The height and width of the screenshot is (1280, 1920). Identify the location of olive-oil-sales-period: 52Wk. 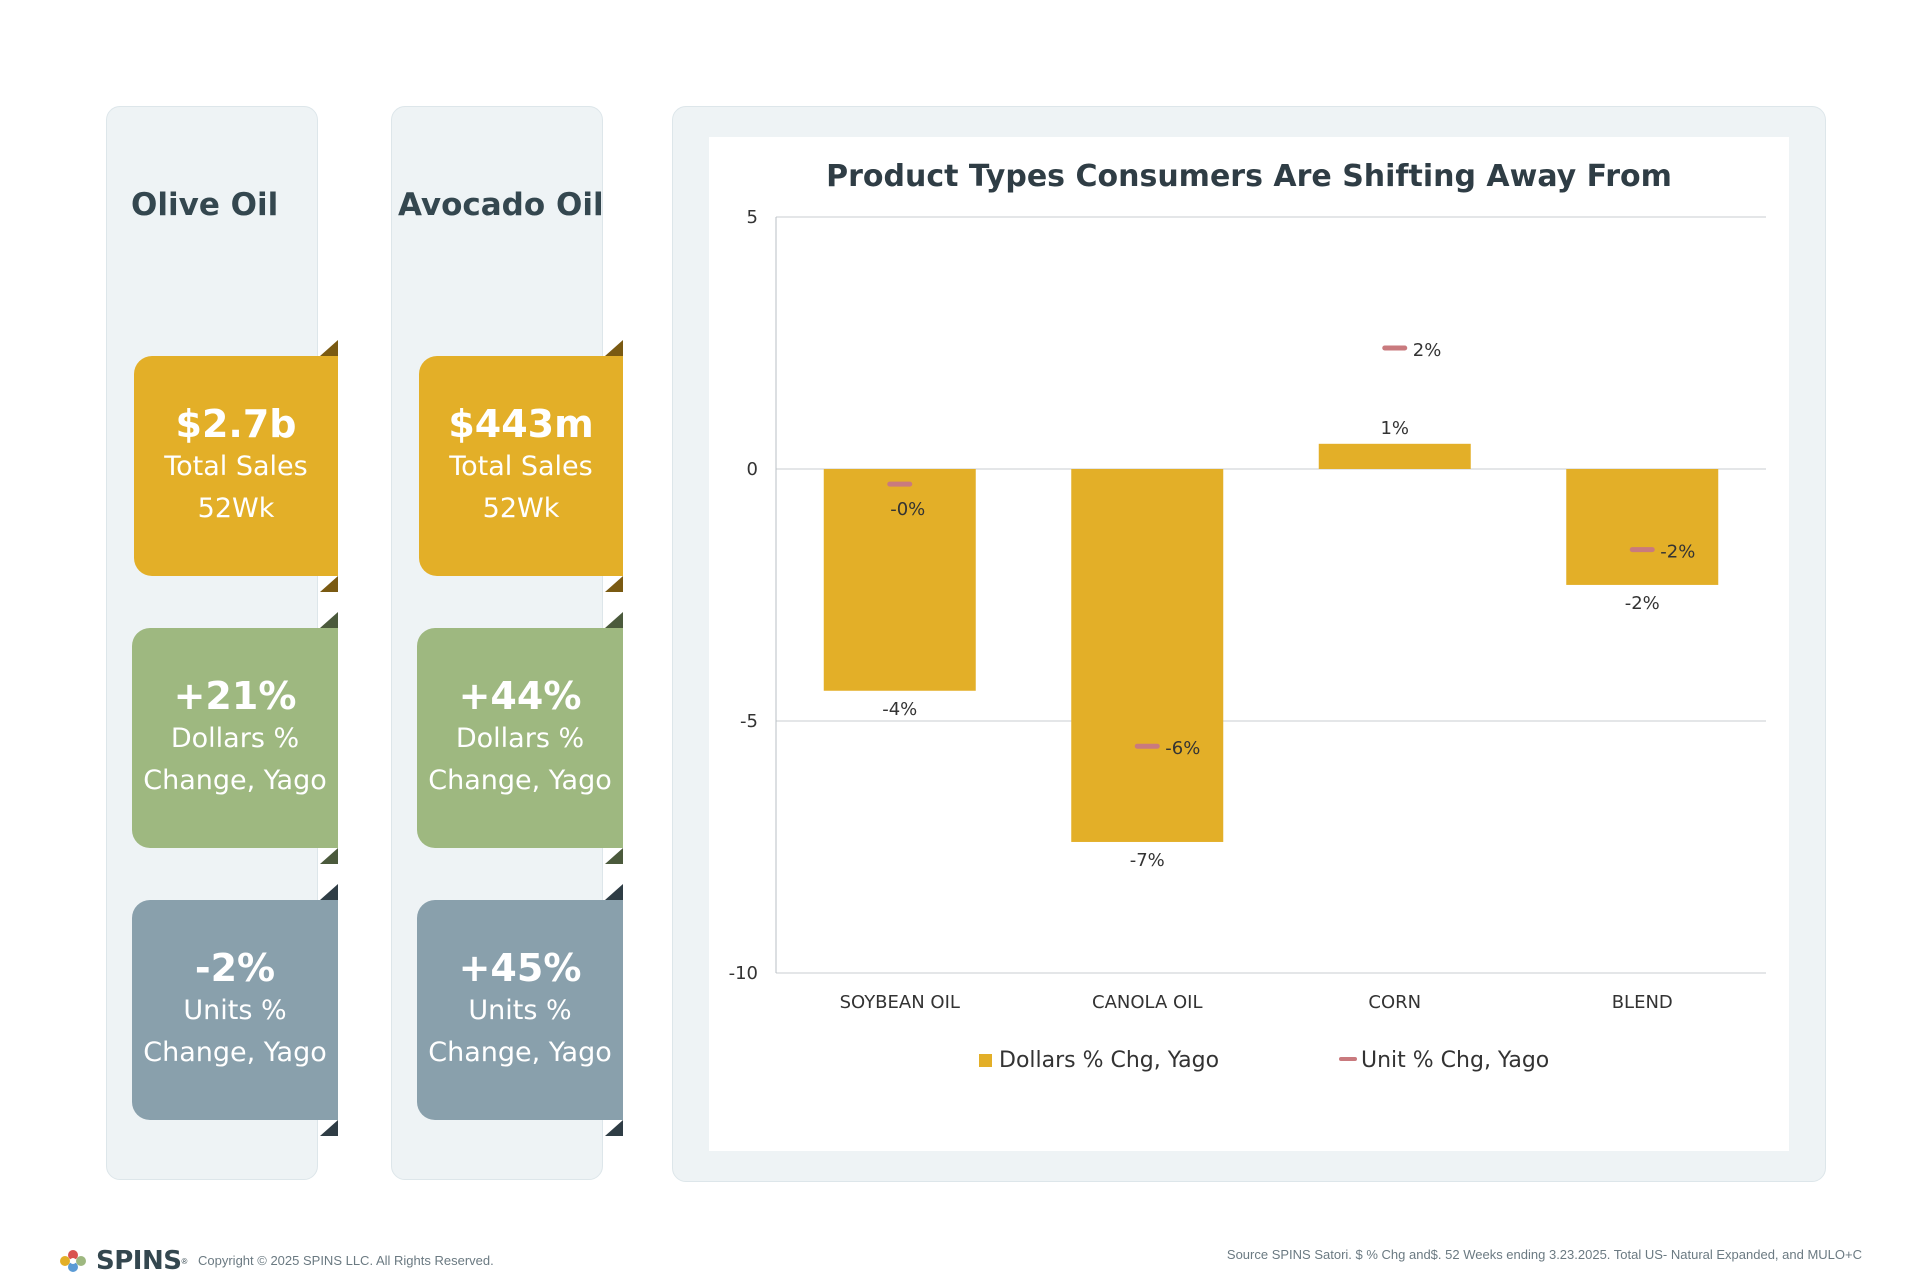
(236, 508).